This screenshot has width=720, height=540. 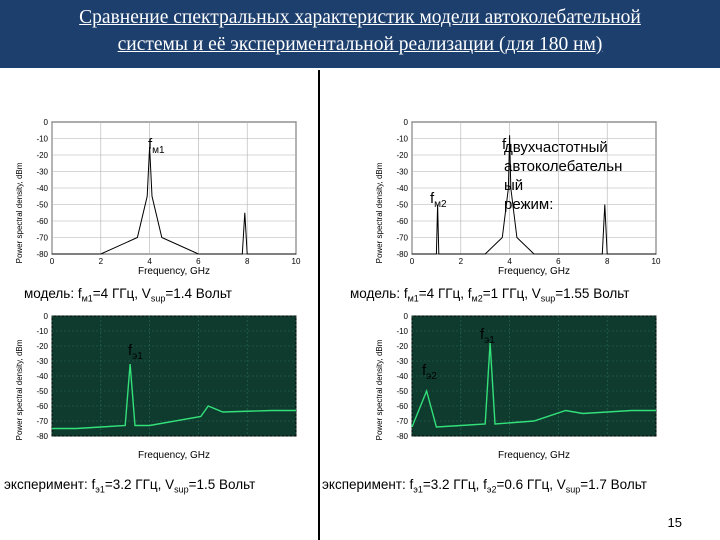 What do you see at coordinates (674, 522) in the screenshot?
I see `page-number: 15` at bounding box center [674, 522].